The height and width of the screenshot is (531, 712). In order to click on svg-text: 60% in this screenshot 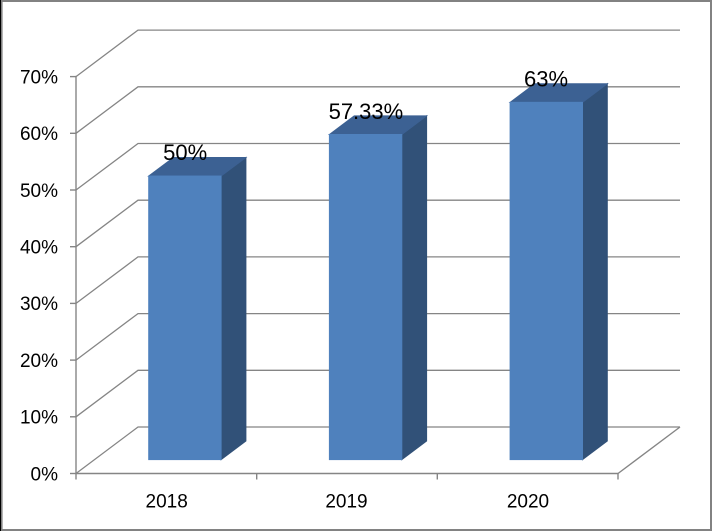, I will do `click(39, 134)`.